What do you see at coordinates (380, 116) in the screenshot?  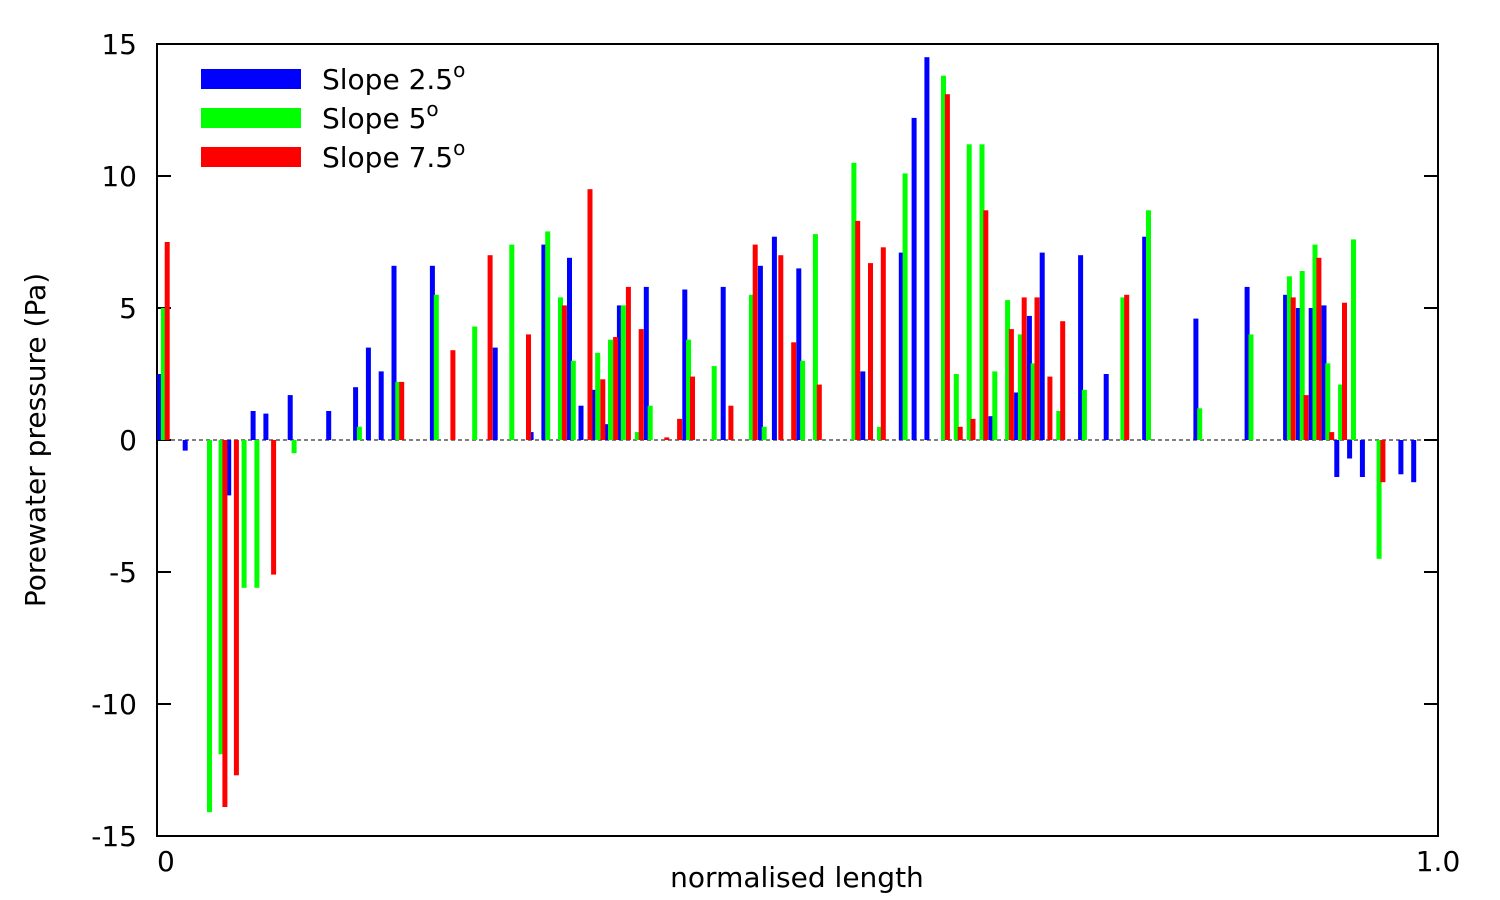 I see `legend-label: Slope 5o` at bounding box center [380, 116].